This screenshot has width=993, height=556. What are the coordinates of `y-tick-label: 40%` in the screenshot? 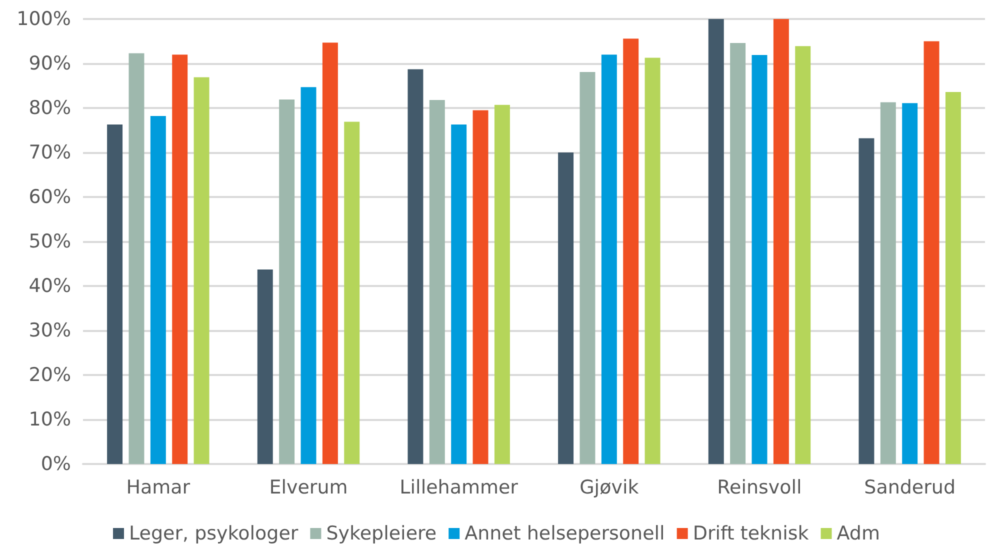 It's located at (49, 286).